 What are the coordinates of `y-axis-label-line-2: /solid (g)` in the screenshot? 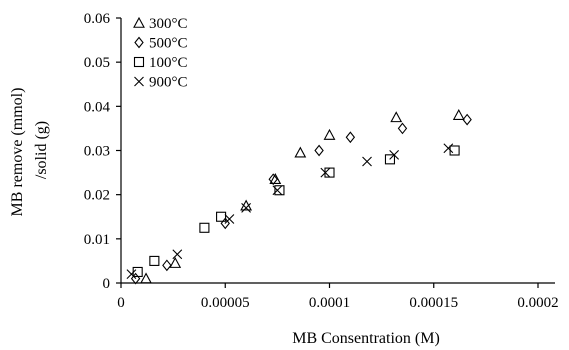 It's located at (41, 150).